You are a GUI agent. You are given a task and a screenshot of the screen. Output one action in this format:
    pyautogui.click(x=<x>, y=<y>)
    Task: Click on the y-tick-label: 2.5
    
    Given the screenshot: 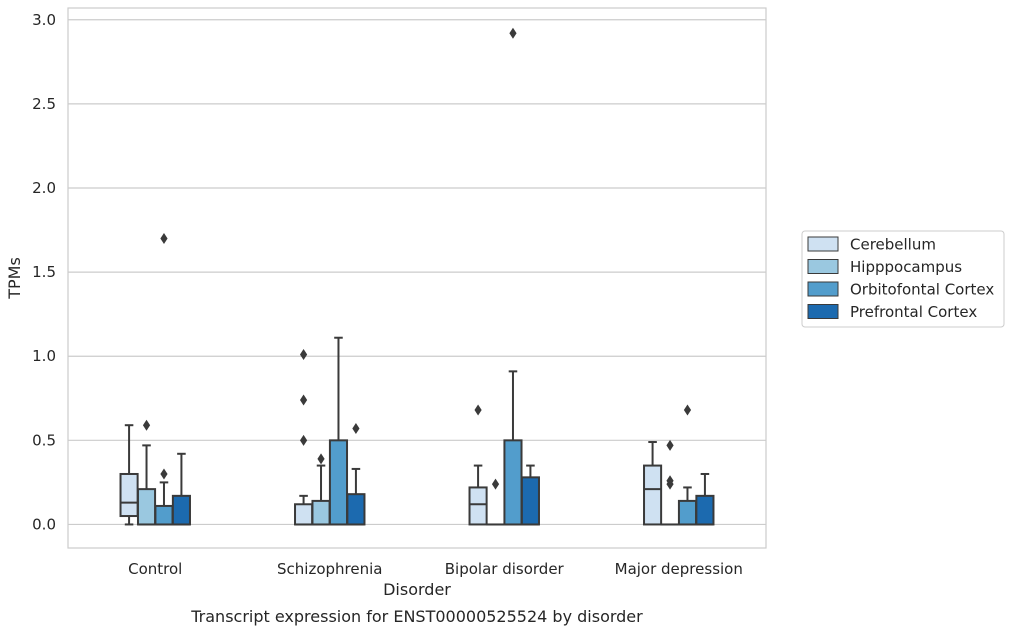 What is the action you would take?
    pyautogui.click(x=44, y=104)
    